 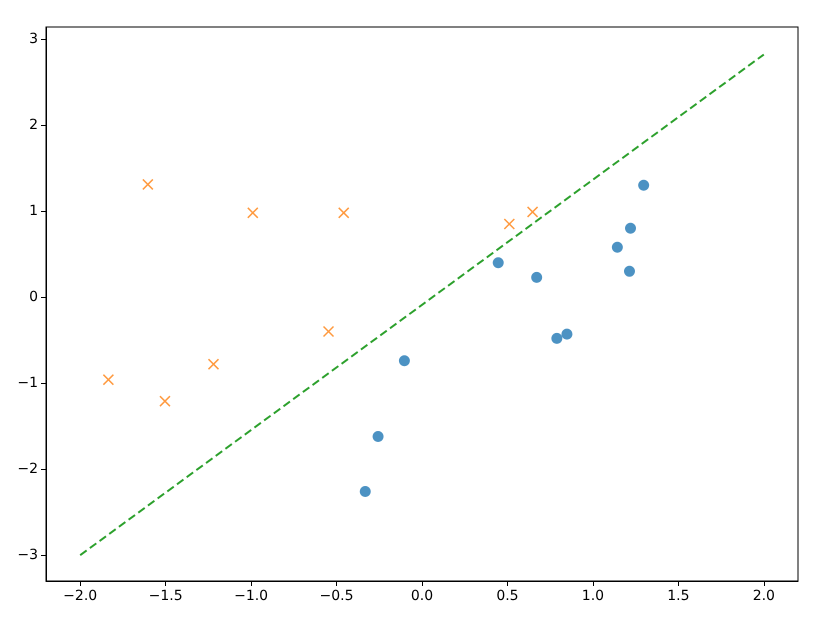 I want to click on x-tick-label: 1.5, so click(x=678, y=596).